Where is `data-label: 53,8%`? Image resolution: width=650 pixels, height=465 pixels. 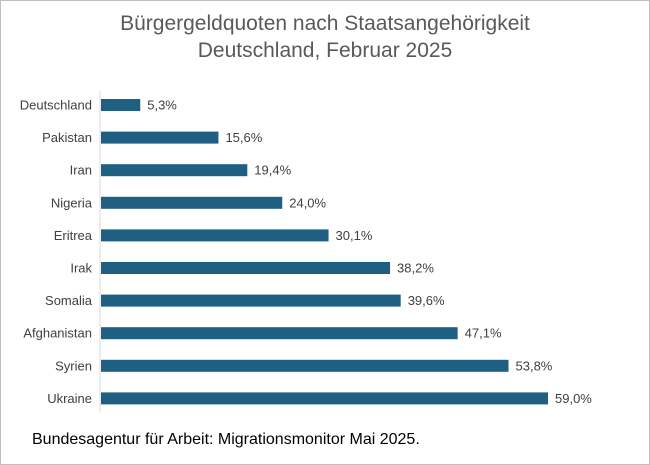 data-label: 53,8% is located at coordinates (534, 365).